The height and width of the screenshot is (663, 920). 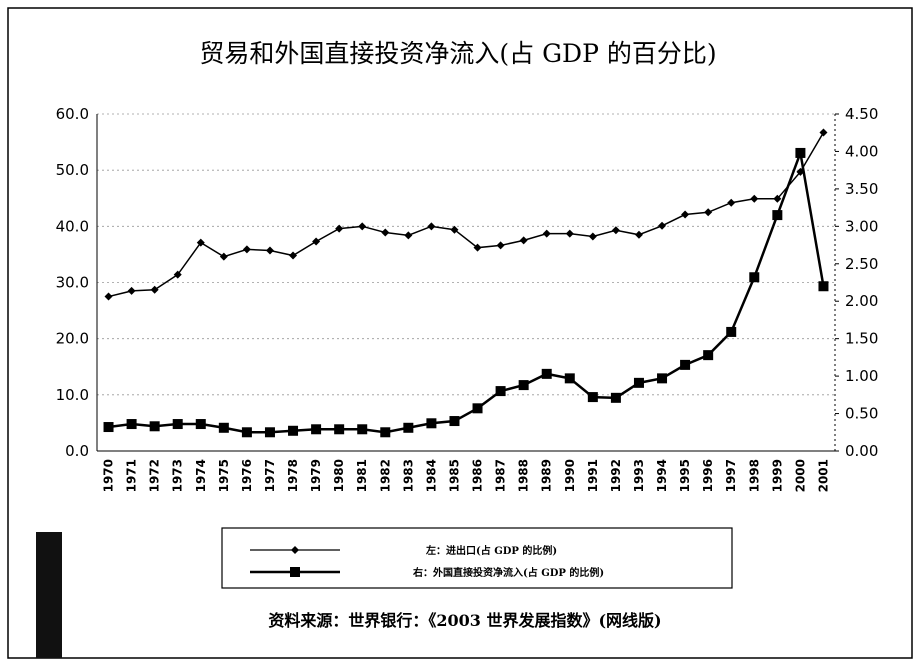 I want to click on x-tick-label: 1987, so click(x=501, y=475).